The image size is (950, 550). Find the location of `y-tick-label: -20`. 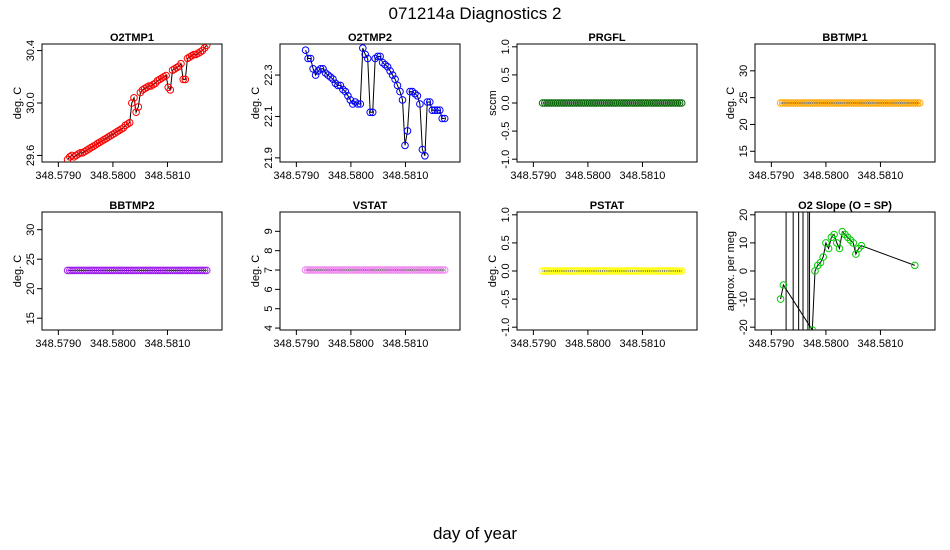

y-tick-label: -20 is located at coordinates (744, 327).